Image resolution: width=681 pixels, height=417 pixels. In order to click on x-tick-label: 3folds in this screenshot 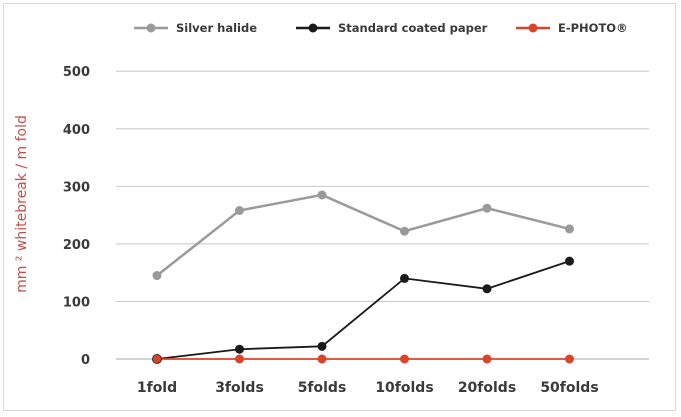, I will do `click(239, 388)`.